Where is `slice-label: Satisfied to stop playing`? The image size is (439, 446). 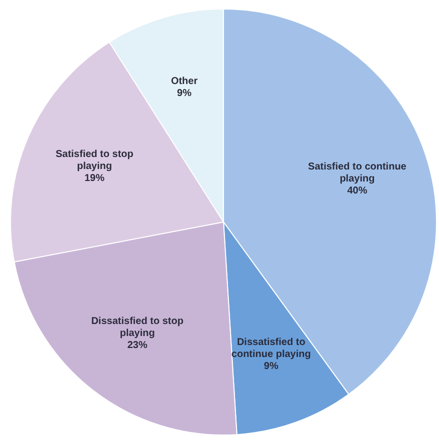
slice-label: Satisfied to stop playing is located at coordinates (95, 160).